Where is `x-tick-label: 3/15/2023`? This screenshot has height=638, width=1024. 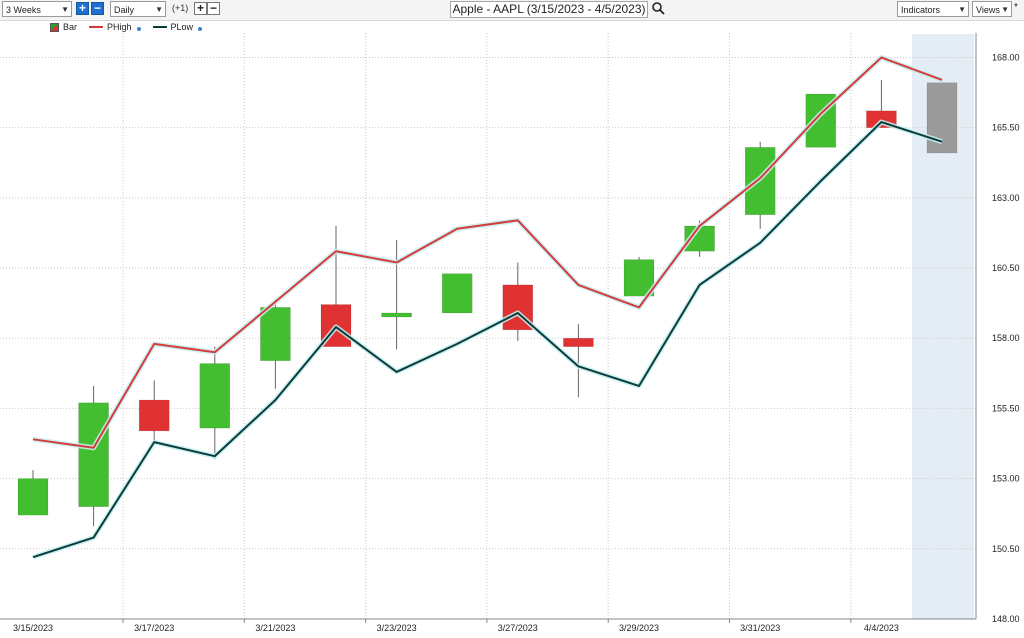 x-tick-label: 3/15/2023 is located at coordinates (33, 628).